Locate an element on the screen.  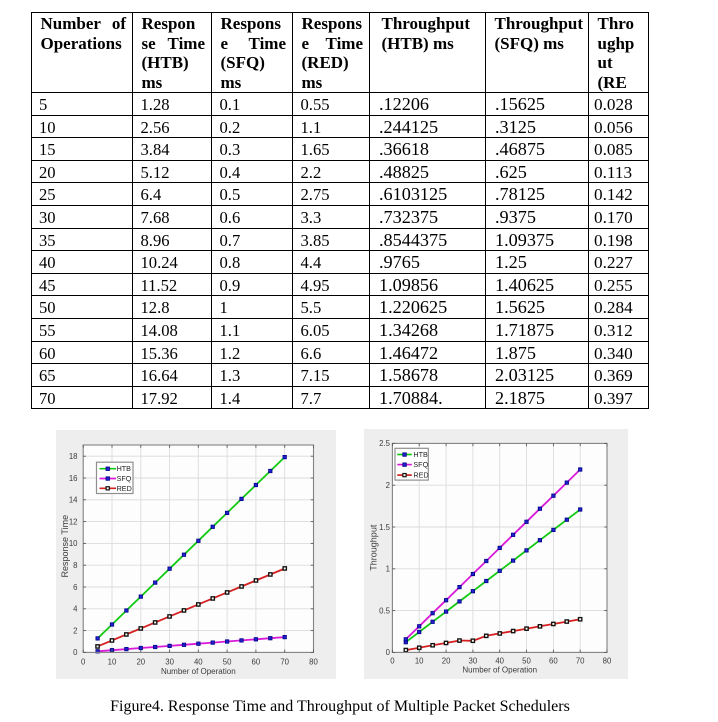
svg-text: 1.5 is located at coordinates (385, 527).